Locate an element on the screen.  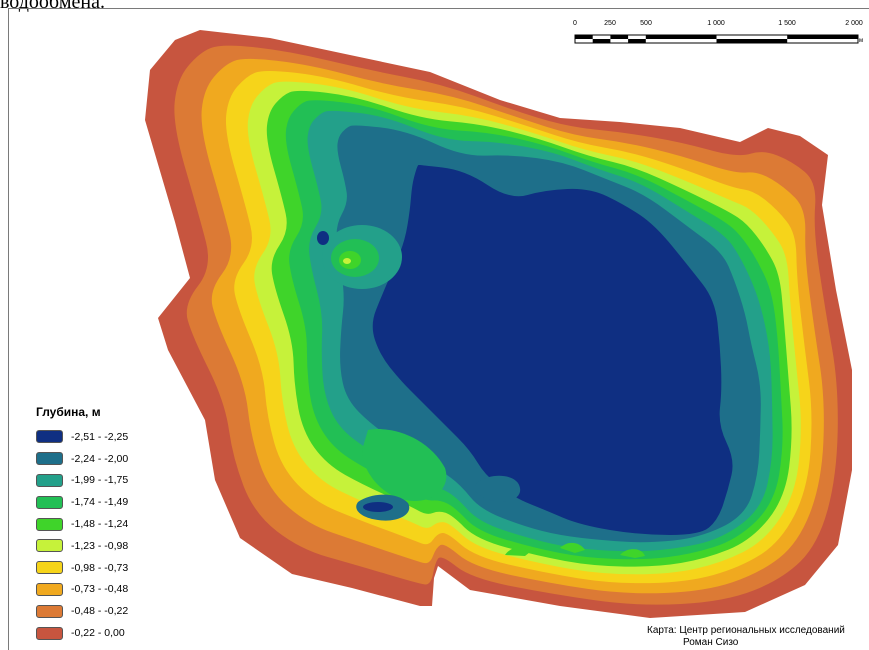
scale-tick-1500: 1 500 is located at coordinates (787, 23).